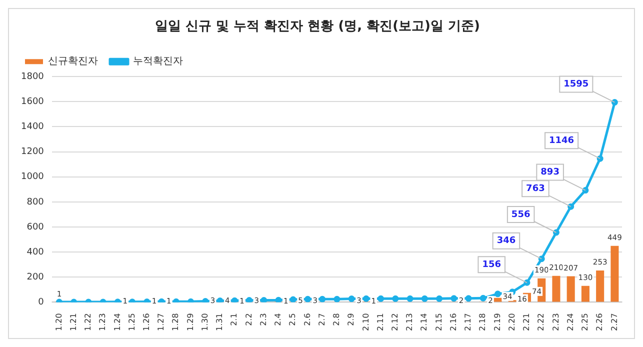 The width and height of the screenshot is (643, 347). I want to click on data-label: 1146, so click(561, 141).